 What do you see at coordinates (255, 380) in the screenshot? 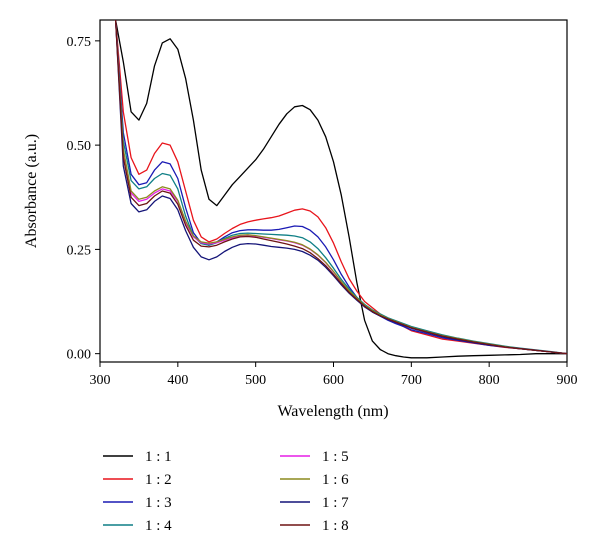
I see `x-tick-label-500: 500` at bounding box center [255, 380].